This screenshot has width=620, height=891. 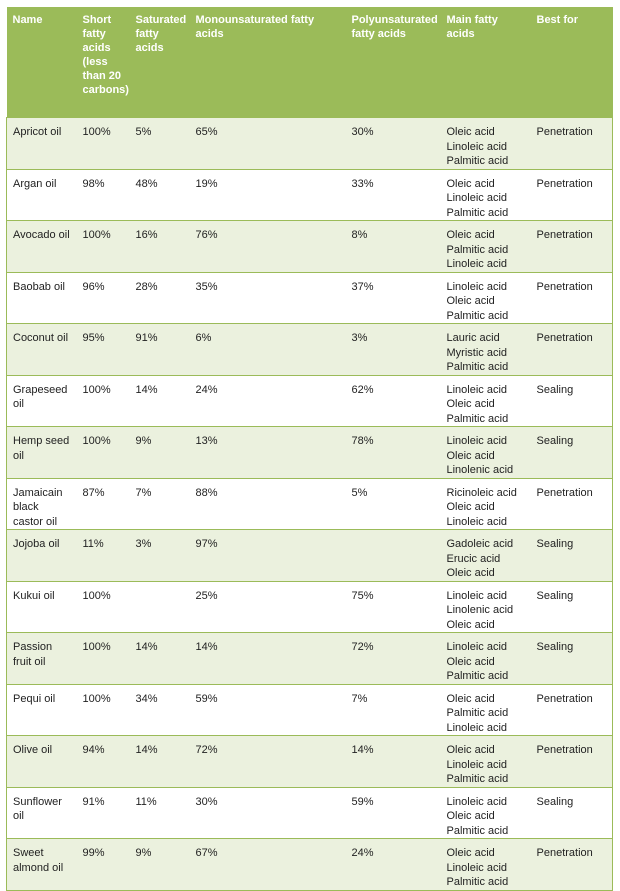 I want to click on cell-short-fatty-acids: 96%, so click(x=103, y=297).